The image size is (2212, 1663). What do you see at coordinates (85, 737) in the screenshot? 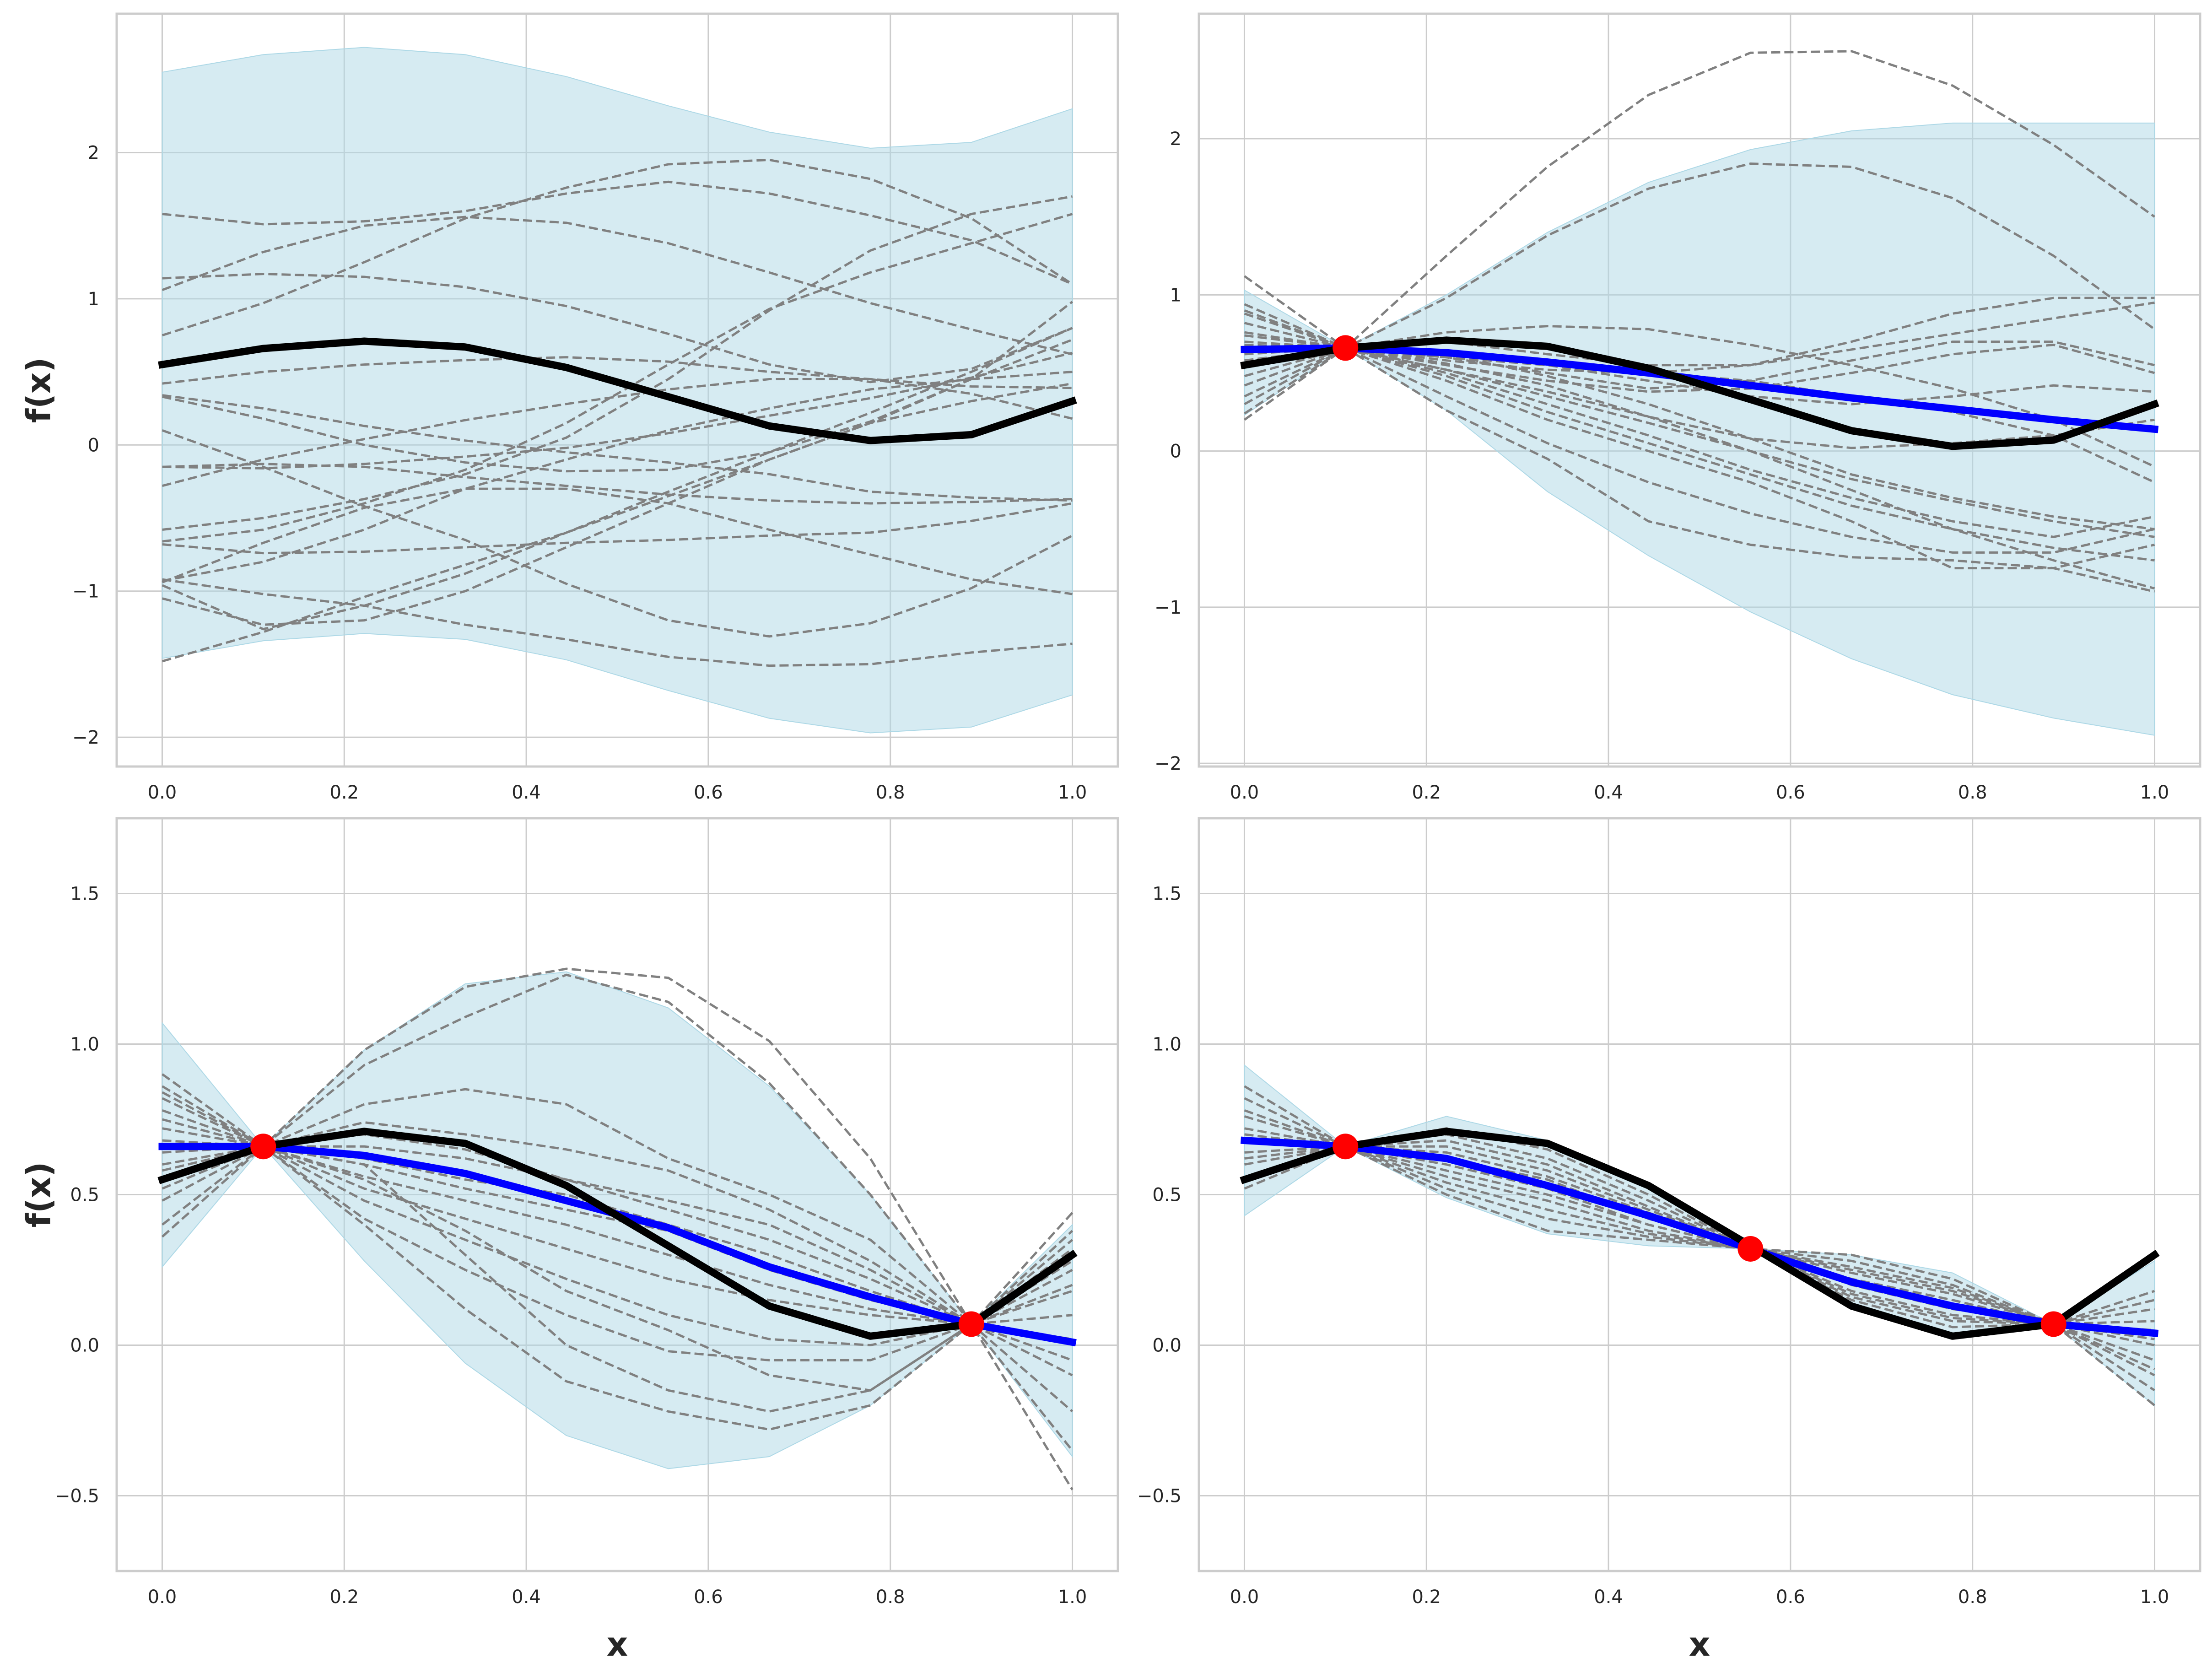
I see `y-tick-label: −2` at bounding box center [85, 737].